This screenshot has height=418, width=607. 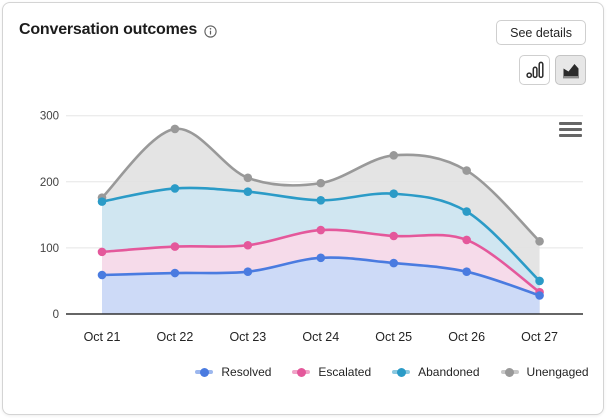 I want to click on column-chart-button, so click(x=534, y=70).